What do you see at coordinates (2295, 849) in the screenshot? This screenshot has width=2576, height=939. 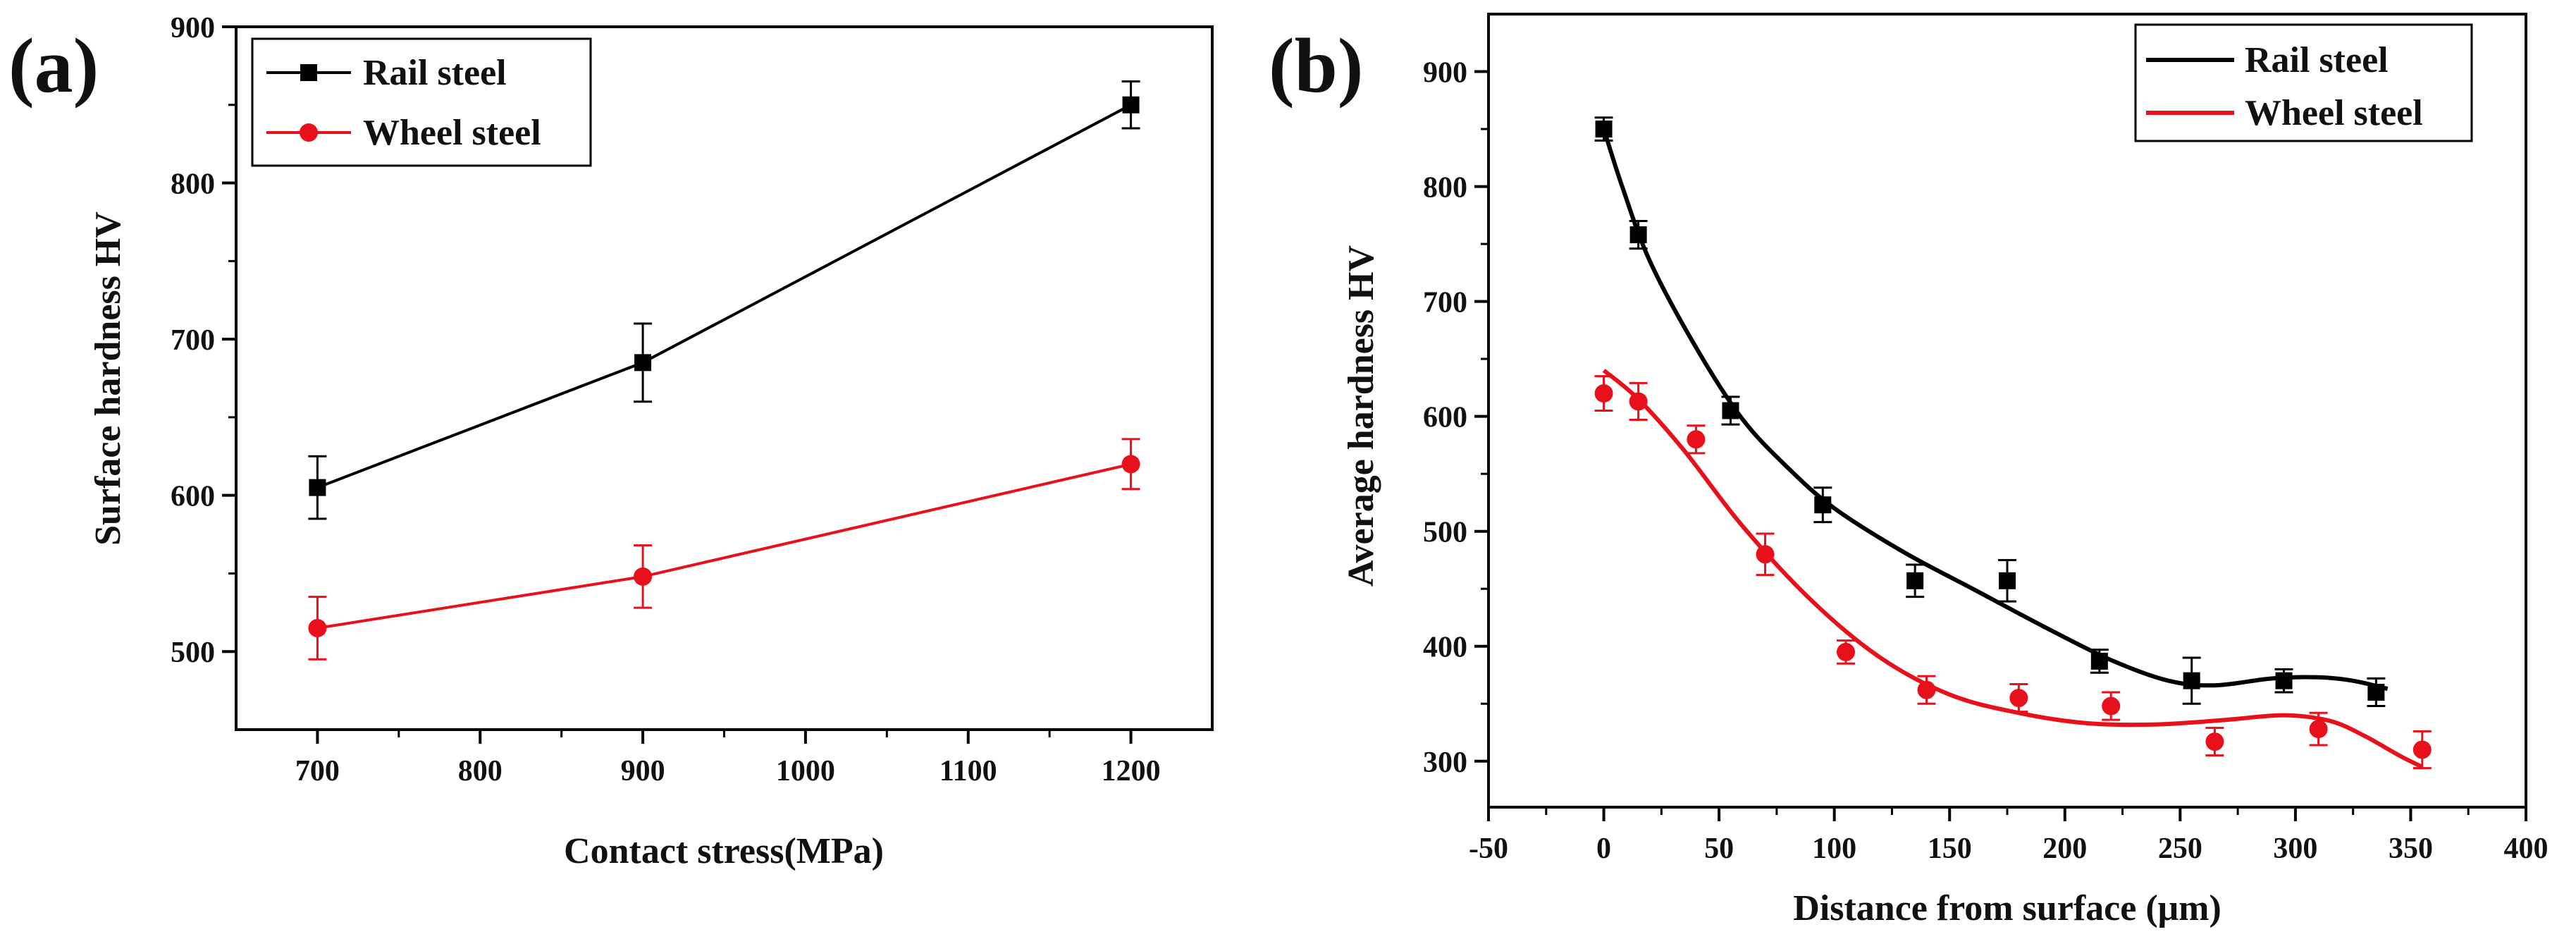 I see `panel-b-x-tick-label: 300` at bounding box center [2295, 849].